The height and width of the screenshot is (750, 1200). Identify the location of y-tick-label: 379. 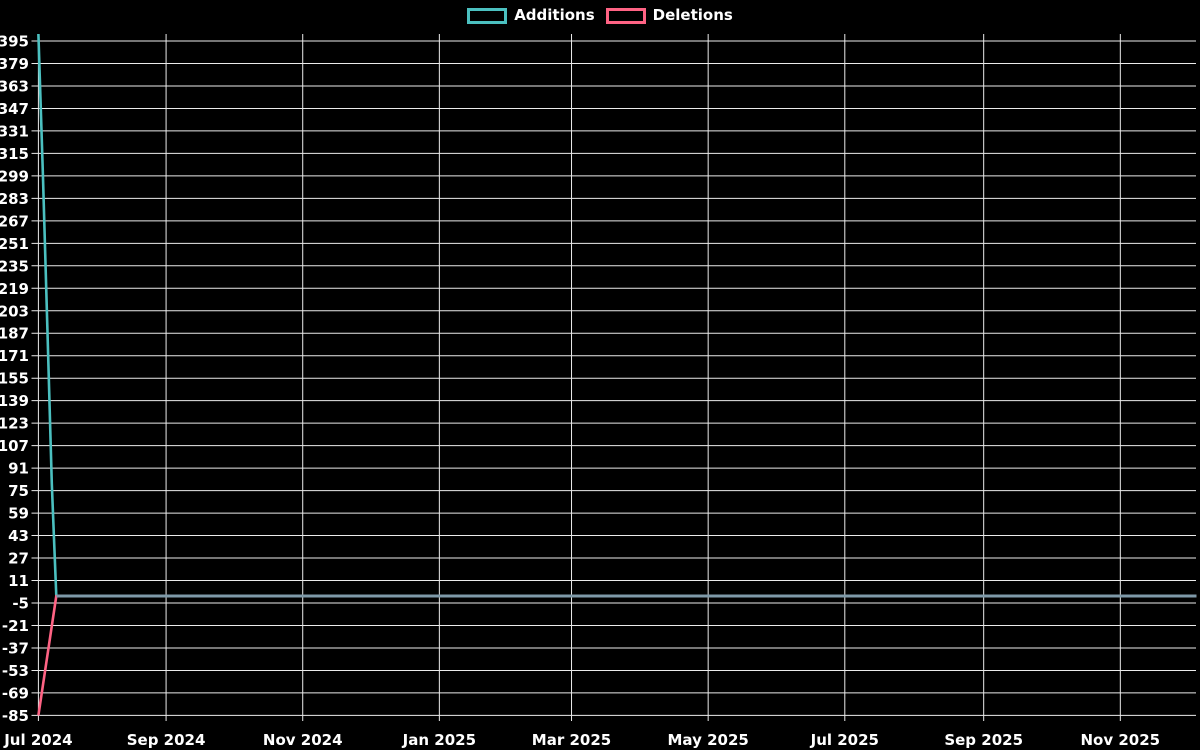
(14, 64).